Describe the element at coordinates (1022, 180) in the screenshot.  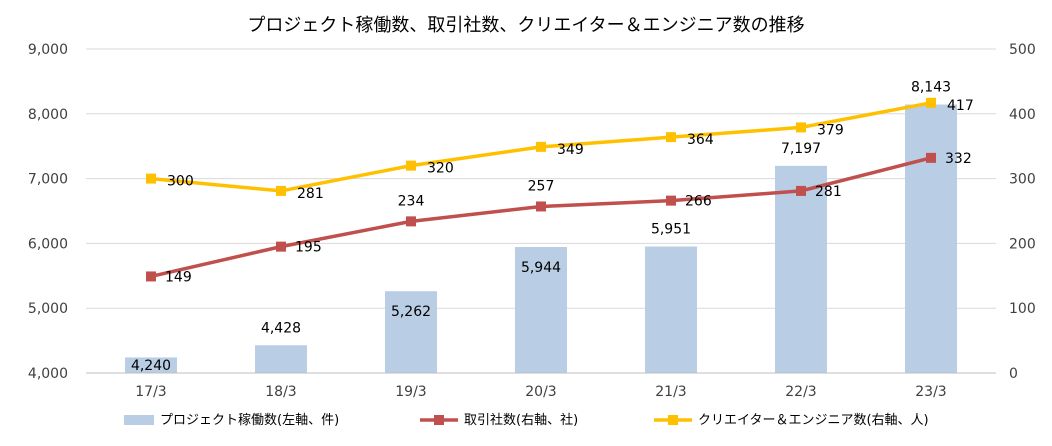
I see `right-axis-tick-label: 300` at that location.